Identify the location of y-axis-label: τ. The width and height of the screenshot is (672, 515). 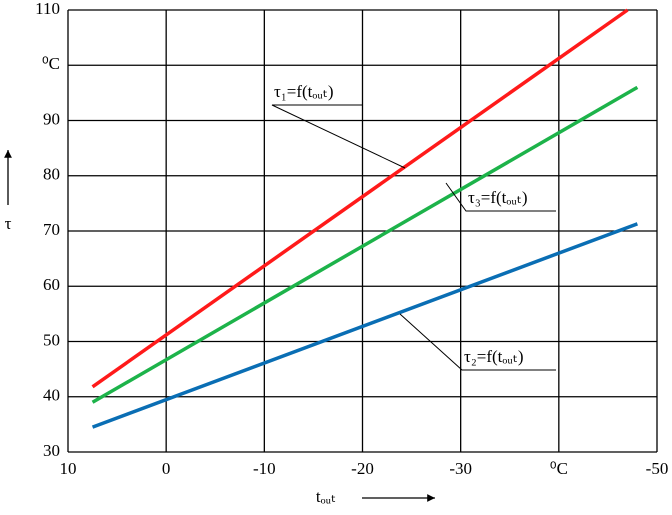
(8, 223).